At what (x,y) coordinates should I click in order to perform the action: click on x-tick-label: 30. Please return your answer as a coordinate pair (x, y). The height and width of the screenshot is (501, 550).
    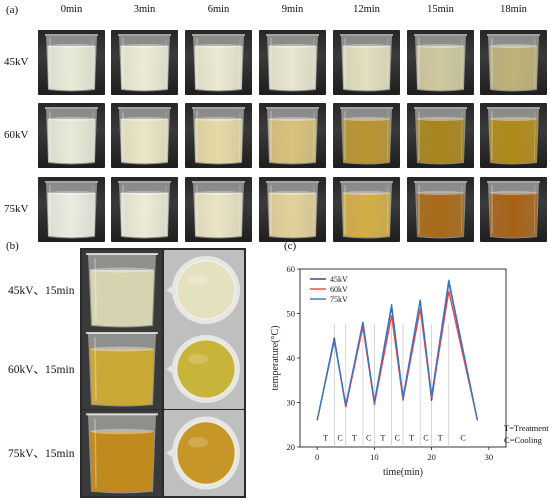
    Looking at the image, I should click on (489, 457).